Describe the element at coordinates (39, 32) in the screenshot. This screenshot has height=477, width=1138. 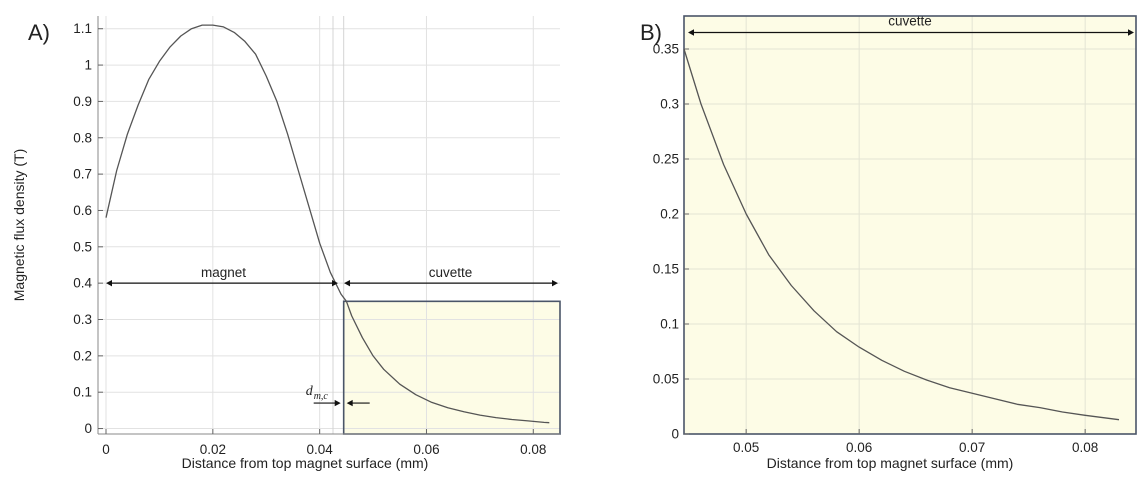
I see `panel-label-a: A)` at that location.